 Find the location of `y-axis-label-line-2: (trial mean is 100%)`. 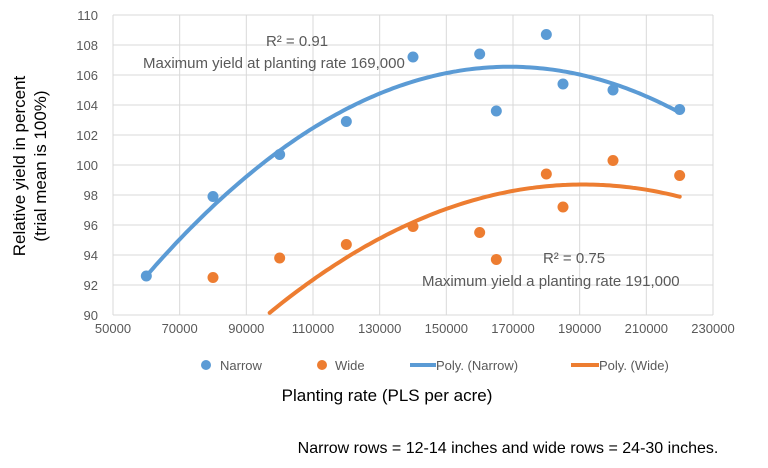

y-axis-label-line-2: (trial mean is 100%) is located at coordinates (40, 165).